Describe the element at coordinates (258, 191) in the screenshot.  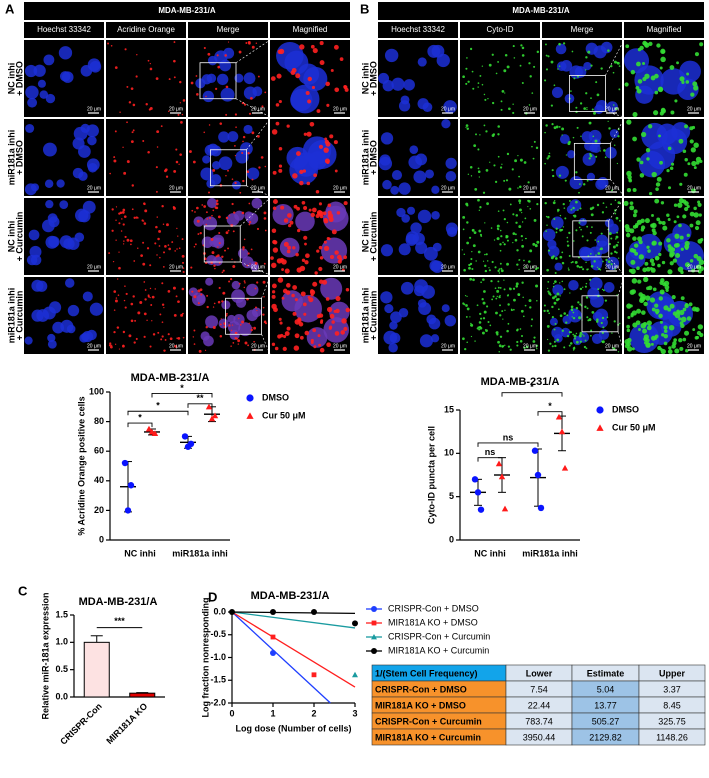
I see `zoom-guide` at that location.